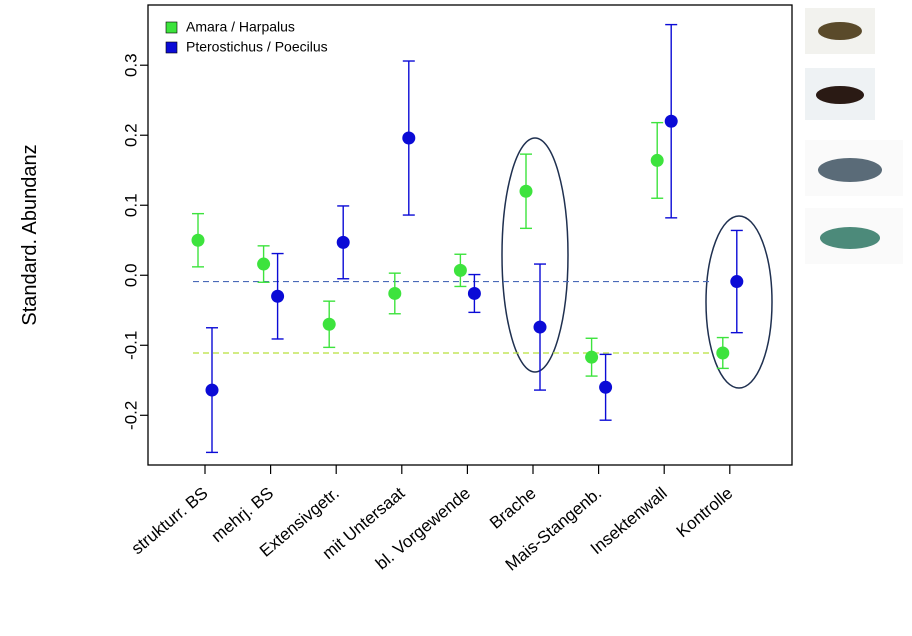  Describe the element at coordinates (130, 135) in the screenshot. I see `y-tick-label: 0.2` at that location.